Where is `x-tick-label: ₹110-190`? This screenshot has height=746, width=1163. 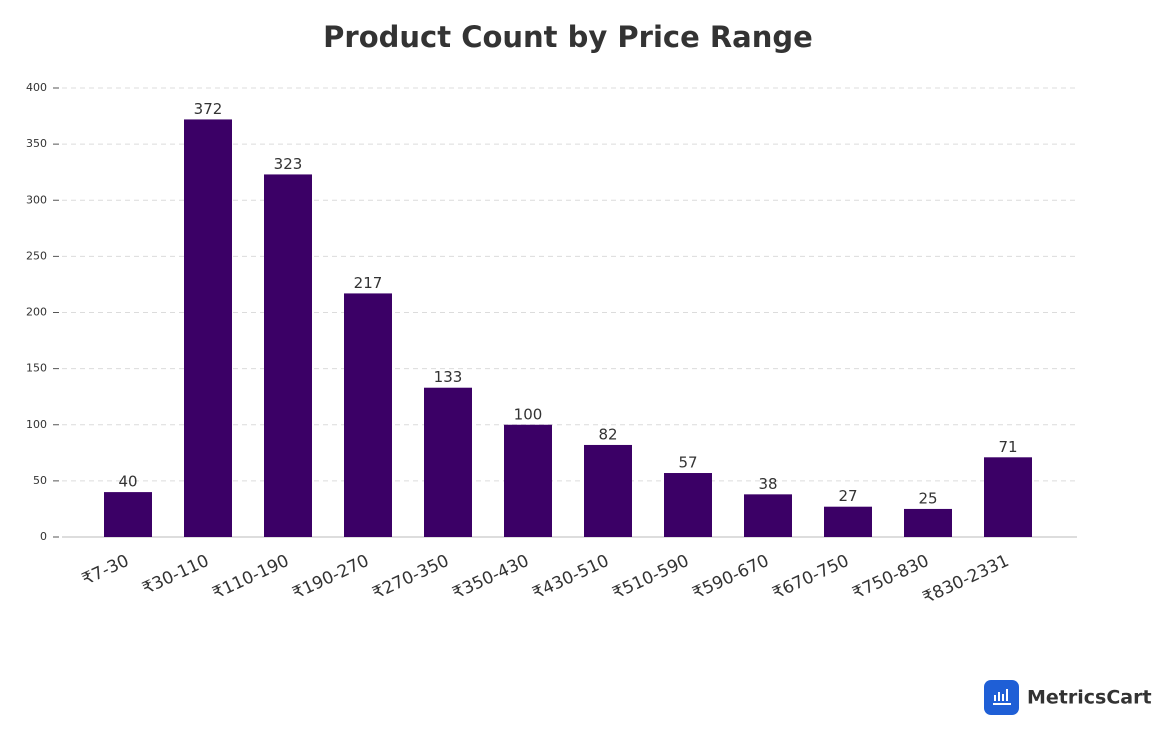 x-tick-label: ₹110-190 is located at coordinates (251, 577).